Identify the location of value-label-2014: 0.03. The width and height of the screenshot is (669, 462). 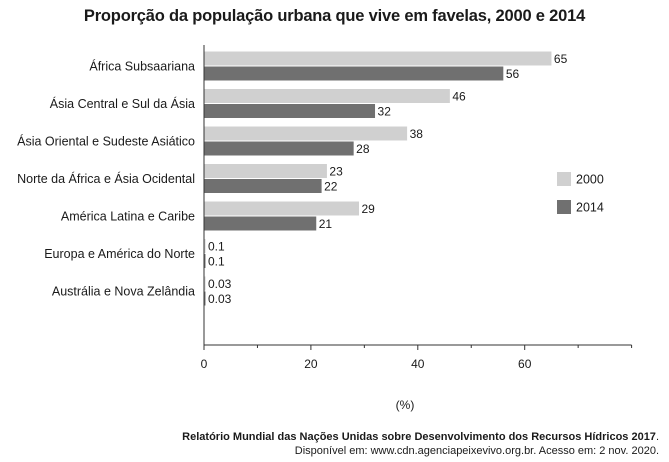
(220, 299).